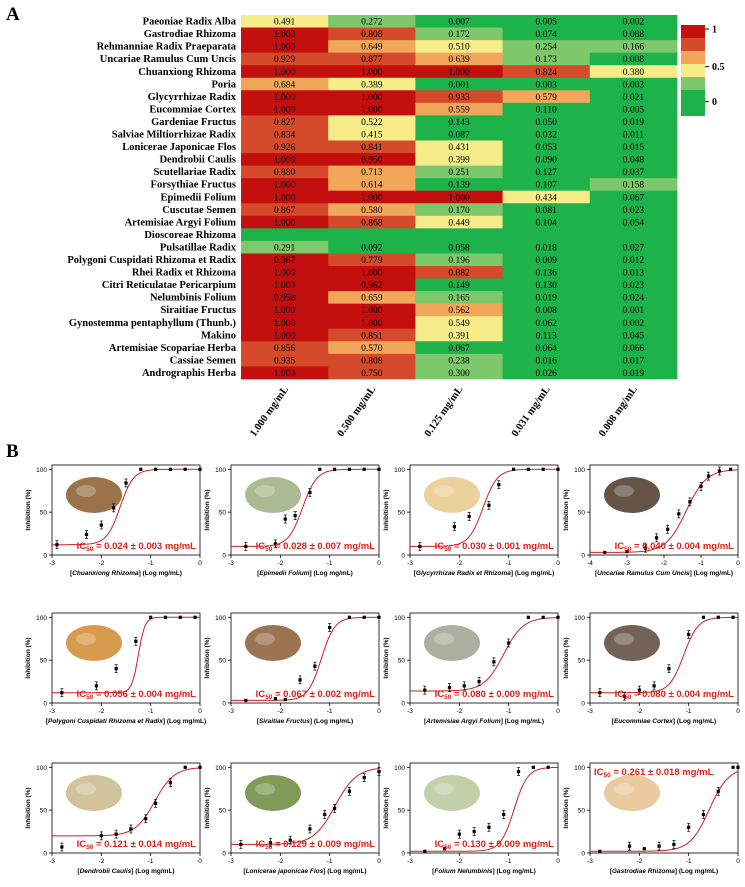 Image resolution: width=745 pixels, height=887 pixels. I want to click on heatmap-cell-value: 0.639, so click(459, 60).